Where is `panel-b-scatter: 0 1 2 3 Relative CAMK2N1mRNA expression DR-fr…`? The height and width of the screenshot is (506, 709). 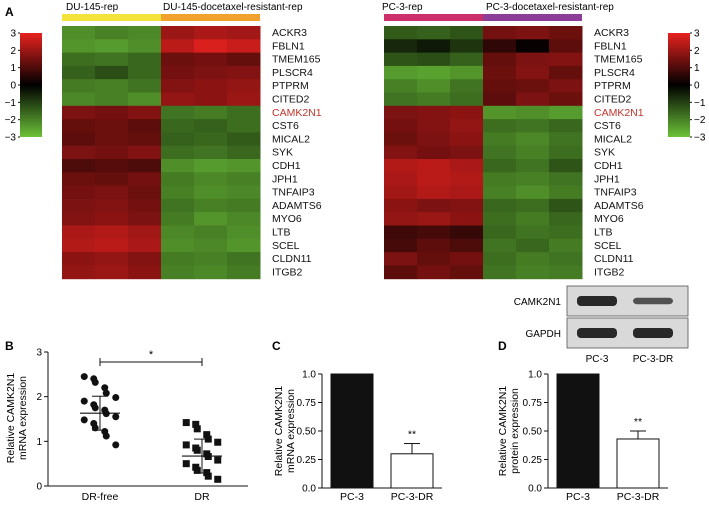
panel-b-scatter: 0 1 2 3 Relative CAMK2N1mRNA expression DR-fr… is located at coordinates (126, 425).